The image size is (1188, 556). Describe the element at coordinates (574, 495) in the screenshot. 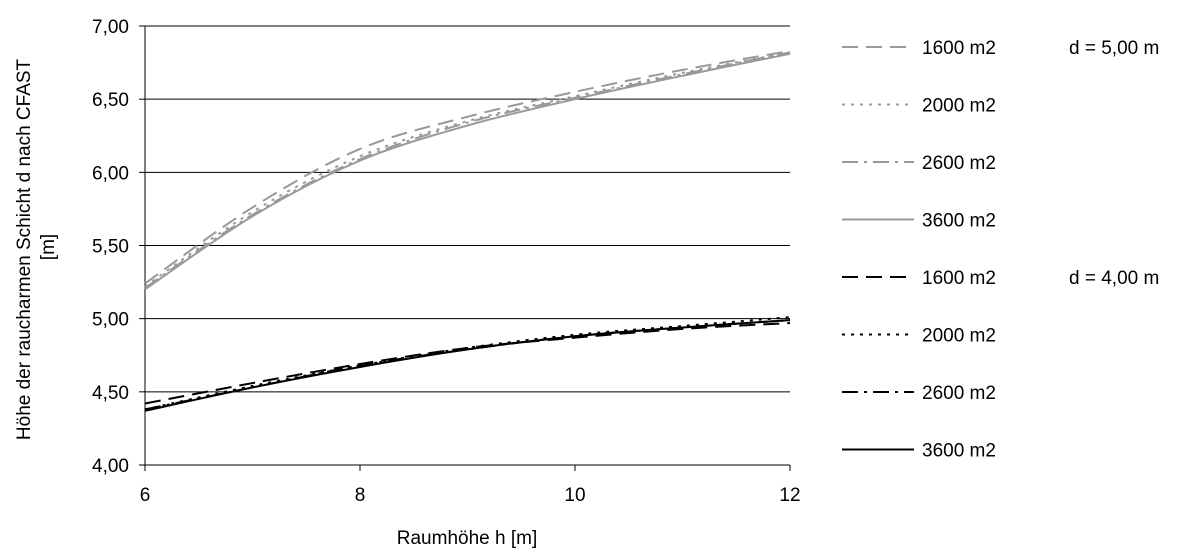

I see `x-tick-label: 10` at that location.